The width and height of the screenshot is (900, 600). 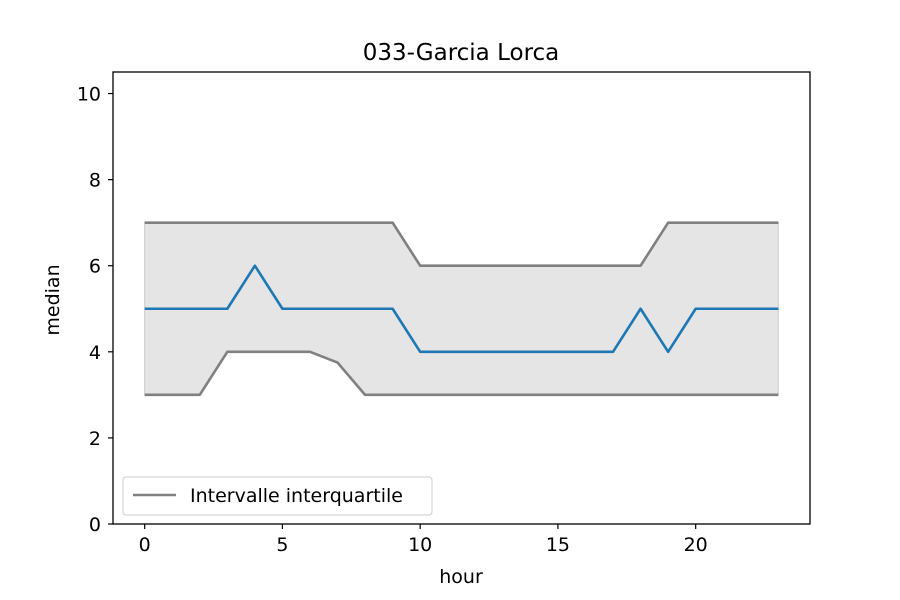 What do you see at coordinates (95, 181) in the screenshot?
I see `y-tick-label: 8` at bounding box center [95, 181].